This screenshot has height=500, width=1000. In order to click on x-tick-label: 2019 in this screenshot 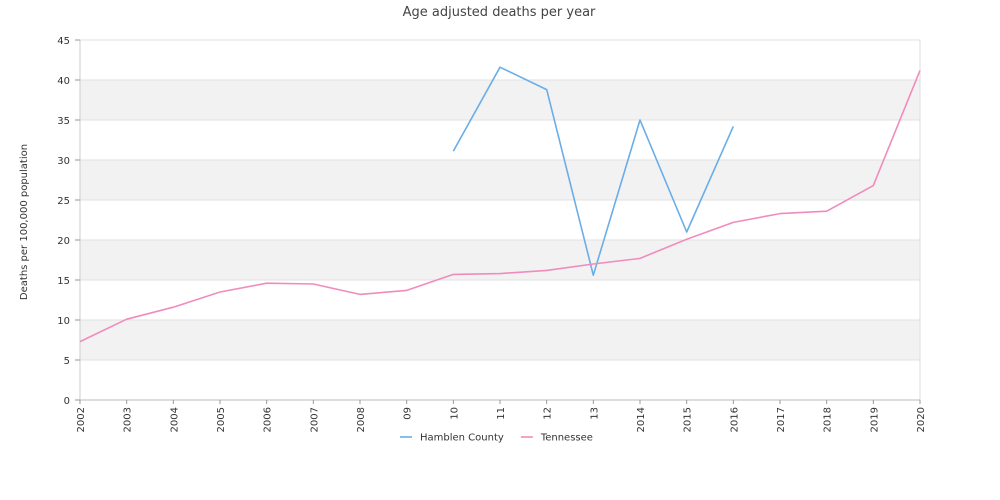, I will do `click(874, 419)`.